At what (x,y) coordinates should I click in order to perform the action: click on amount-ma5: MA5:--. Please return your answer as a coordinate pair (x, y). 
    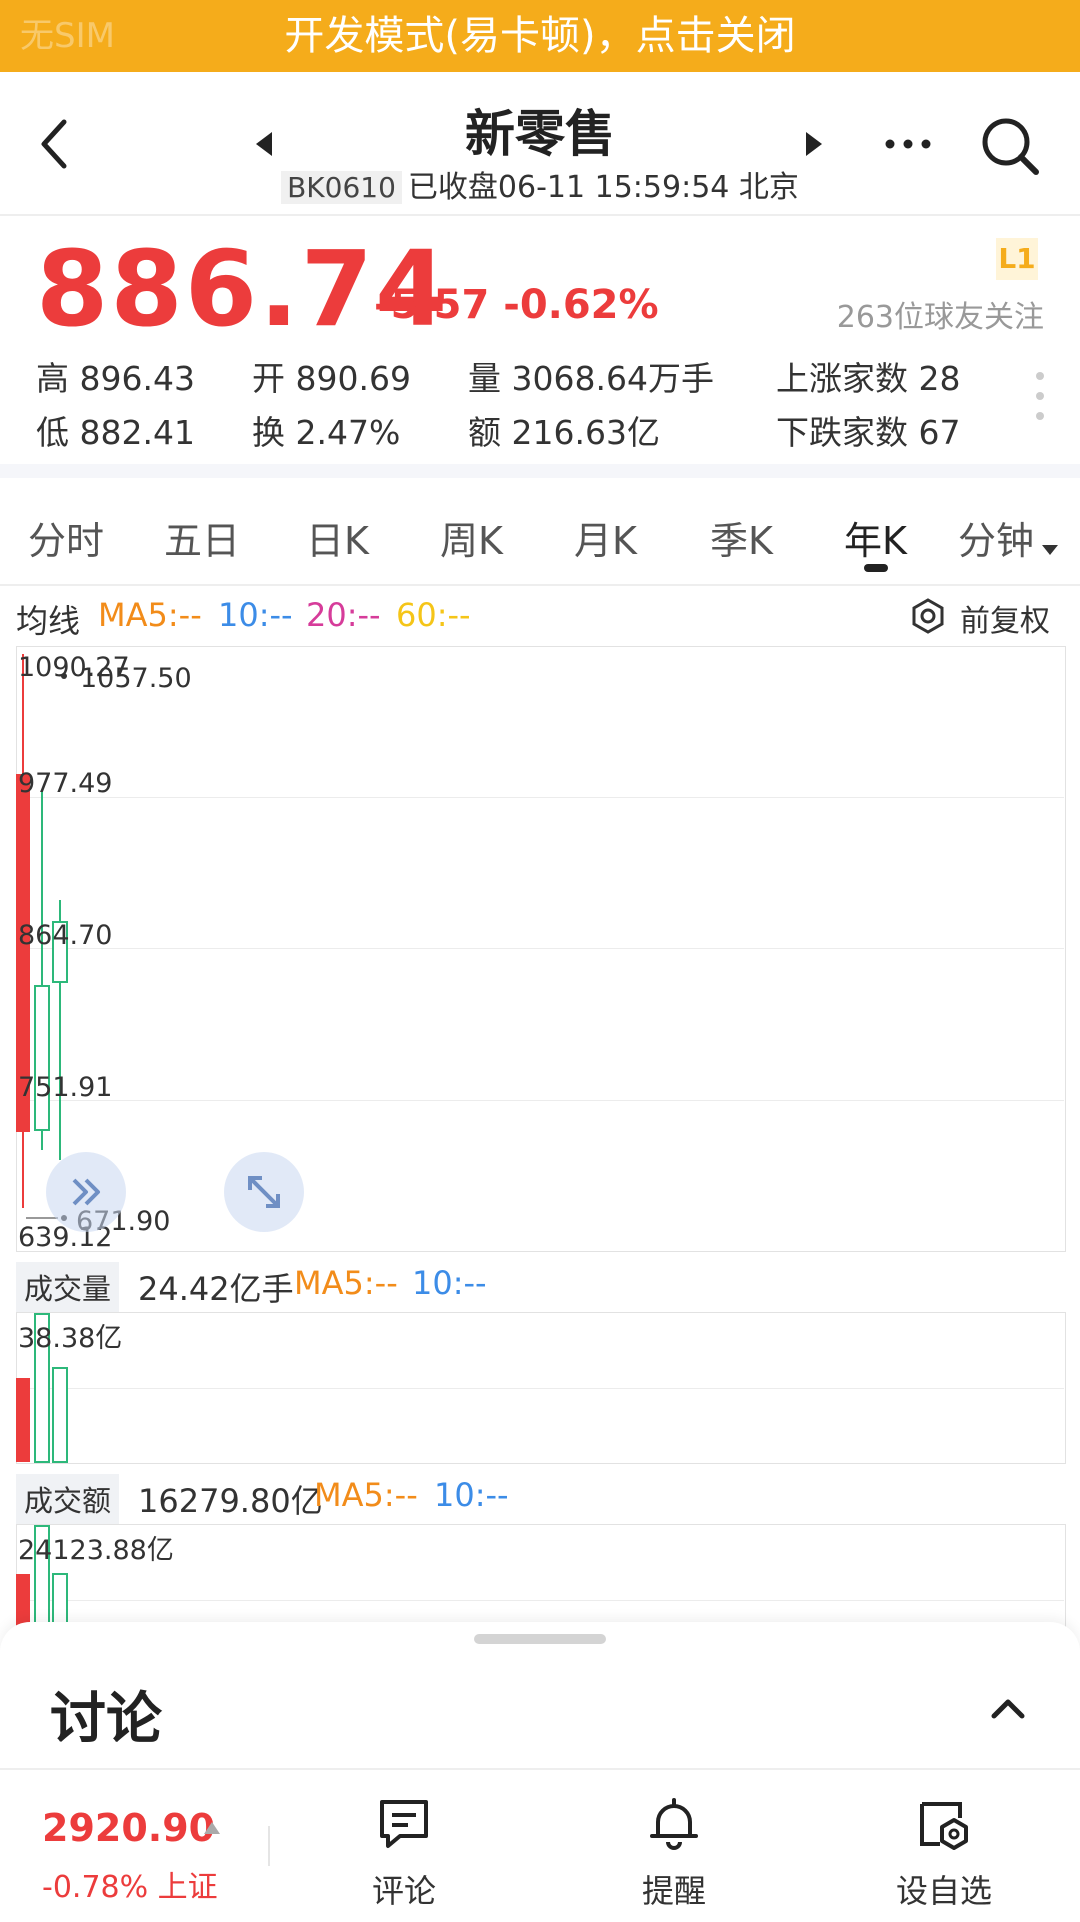
    Looking at the image, I should click on (366, 1495).